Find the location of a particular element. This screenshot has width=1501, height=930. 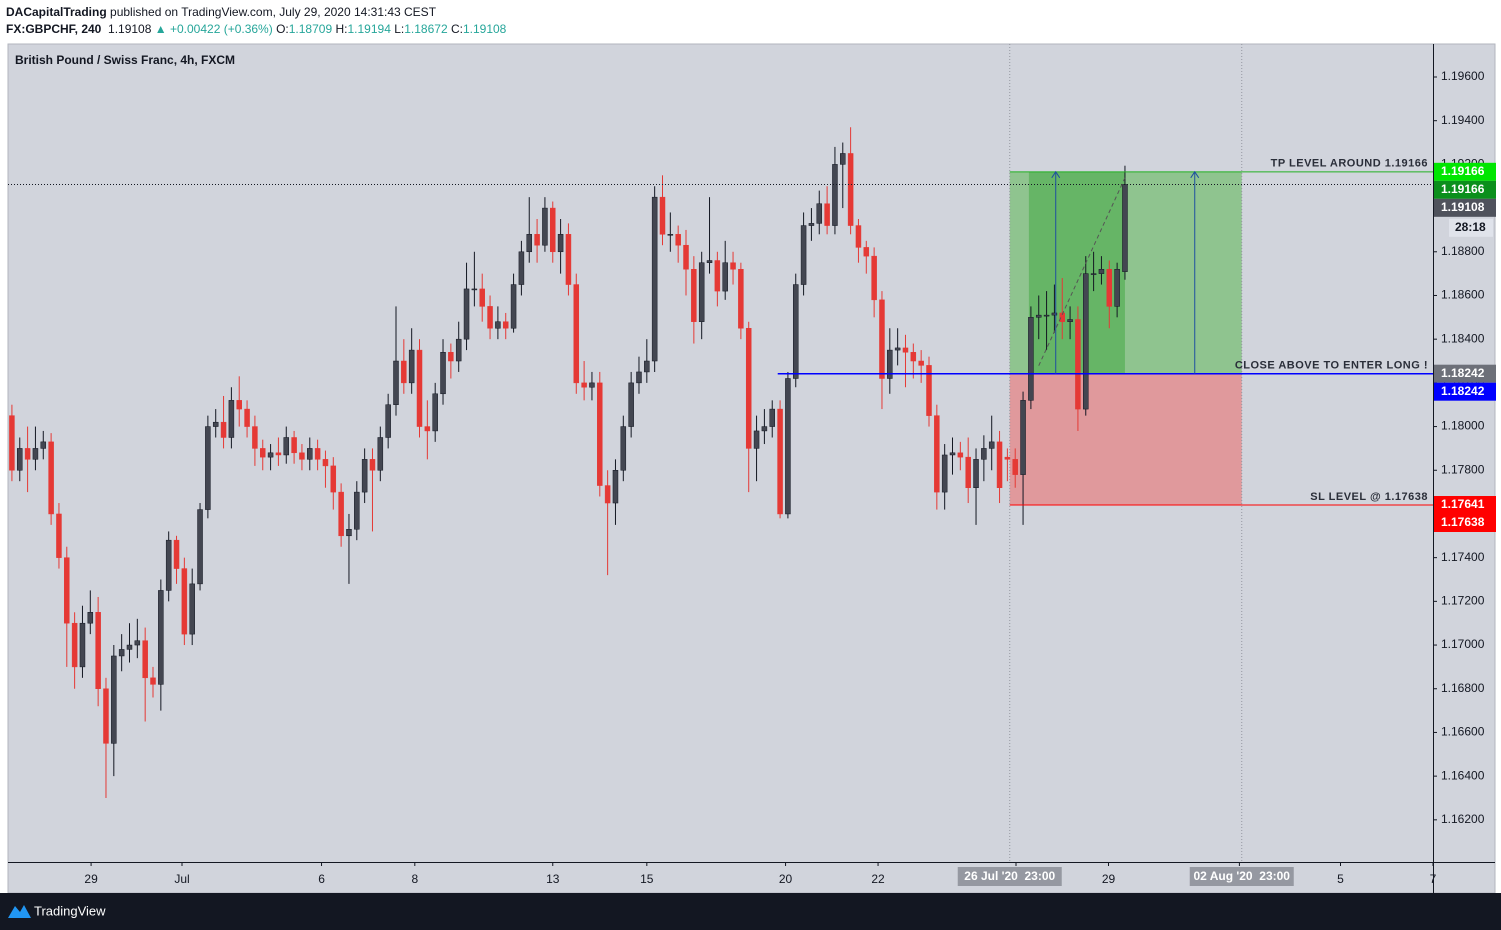

ohlc-key: H: is located at coordinates (341, 29).